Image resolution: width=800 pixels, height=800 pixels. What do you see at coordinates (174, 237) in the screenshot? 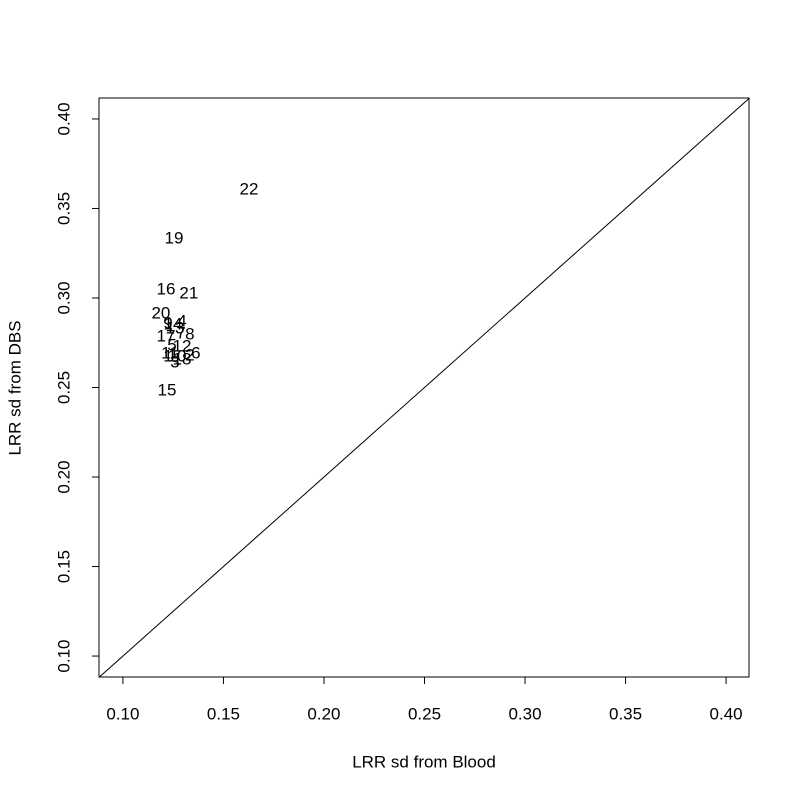
I see `point-label: 19` at bounding box center [174, 237].